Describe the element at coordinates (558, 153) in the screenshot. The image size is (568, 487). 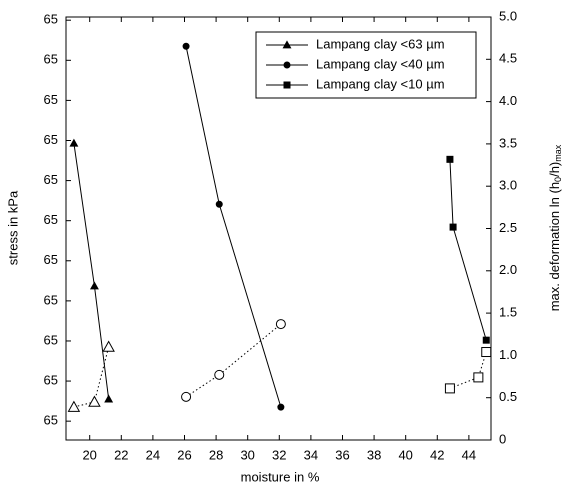
I see `y2-axis-title-part: max` at that location.